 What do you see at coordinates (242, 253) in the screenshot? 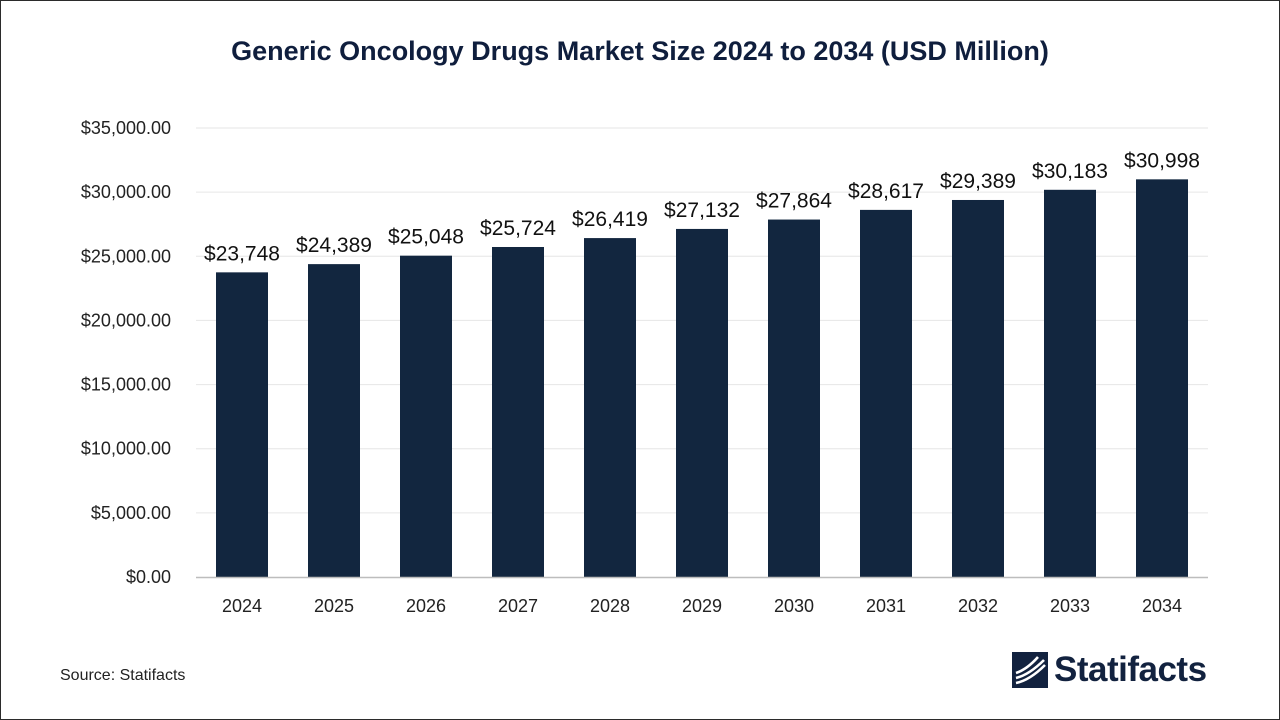
I see `data-label: $23,748` at bounding box center [242, 253].